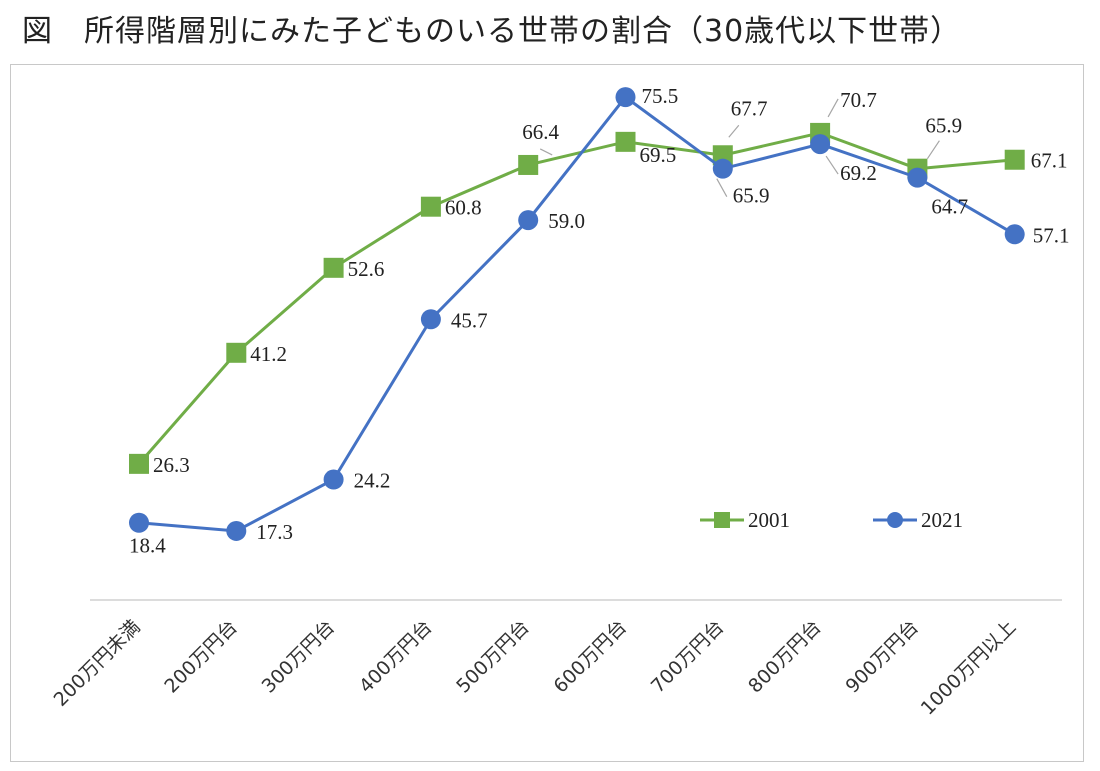 This screenshot has width=1100, height=771. Describe the element at coordinates (492, 31) in the screenshot. I see `figure-title: 図 所得階層別にみた子どものいる世帯の割合（30歳代以下世帯）` at that location.